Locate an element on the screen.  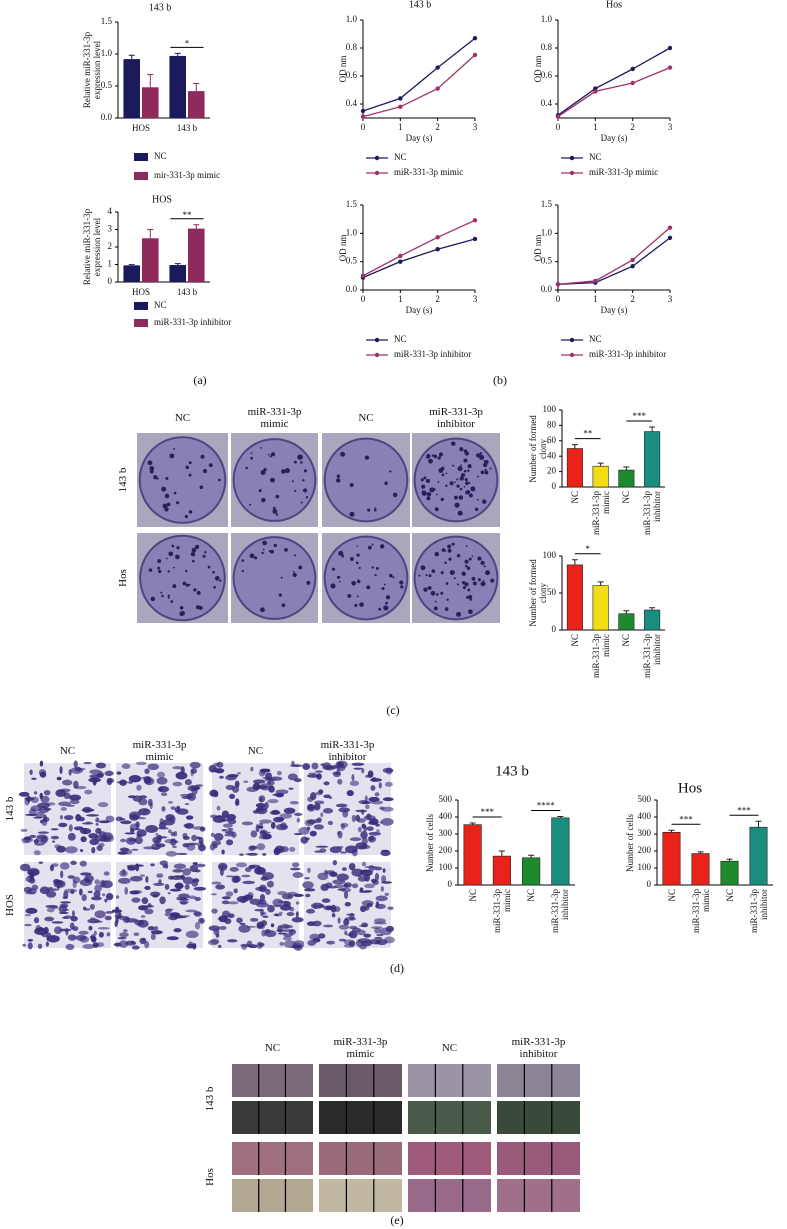
chart-title: 143 b is located at coordinates (512, 771).